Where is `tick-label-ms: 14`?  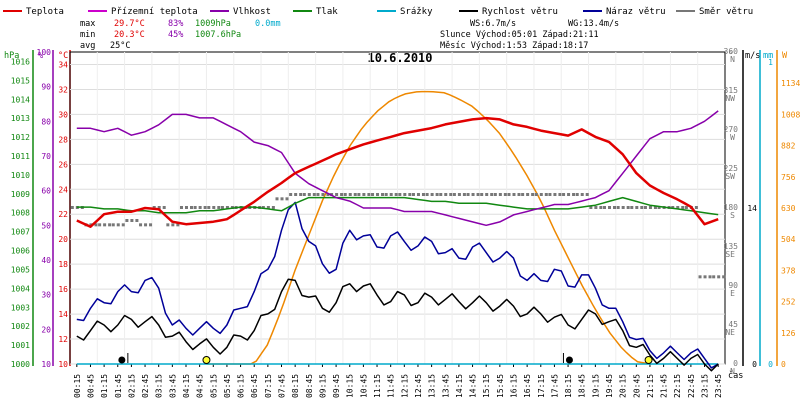
tick-label-ms: 14 is located at coordinates (752, 208).